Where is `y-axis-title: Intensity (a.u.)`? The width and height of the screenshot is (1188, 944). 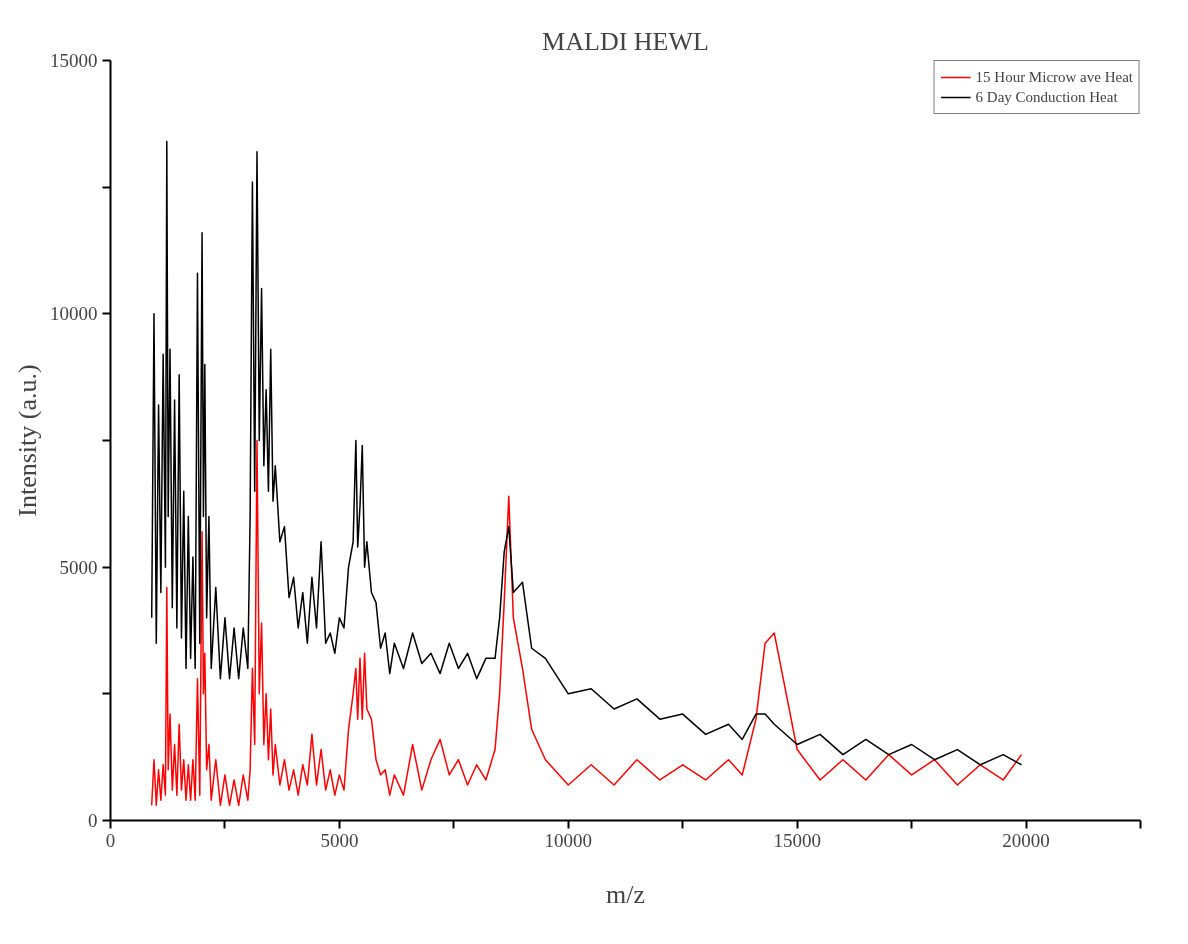 y-axis-title: Intensity (a.u.) is located at coordinates (27, 440).